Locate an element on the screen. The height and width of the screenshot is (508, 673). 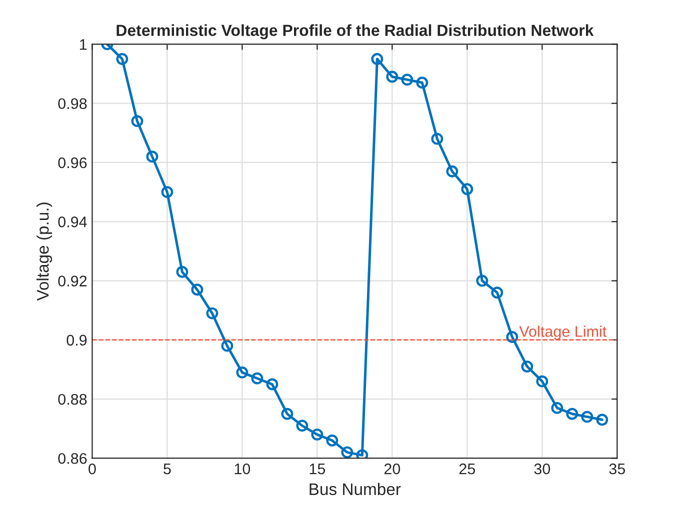
x-tick-label: 20 is located at coordinates (392, 468).